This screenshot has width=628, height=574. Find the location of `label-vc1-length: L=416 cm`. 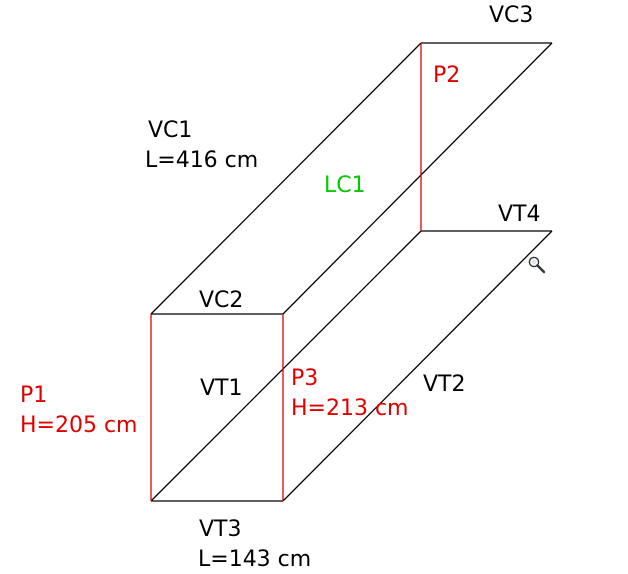

label-vc1-length: L=416 cm is located at coordinates (201, 160).